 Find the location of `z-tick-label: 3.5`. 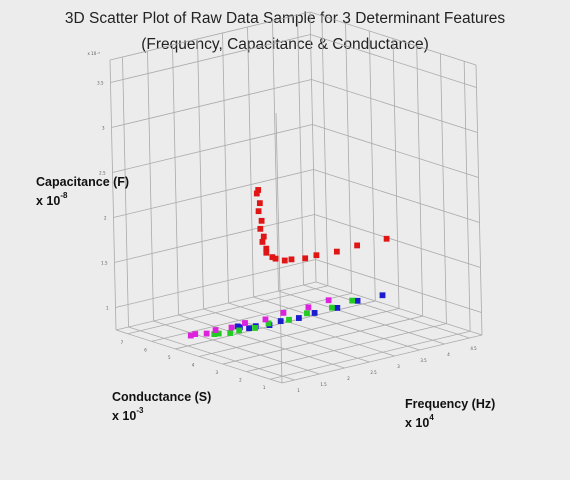

z-tick-label: 3.5 is located at coordinates (100, 83).